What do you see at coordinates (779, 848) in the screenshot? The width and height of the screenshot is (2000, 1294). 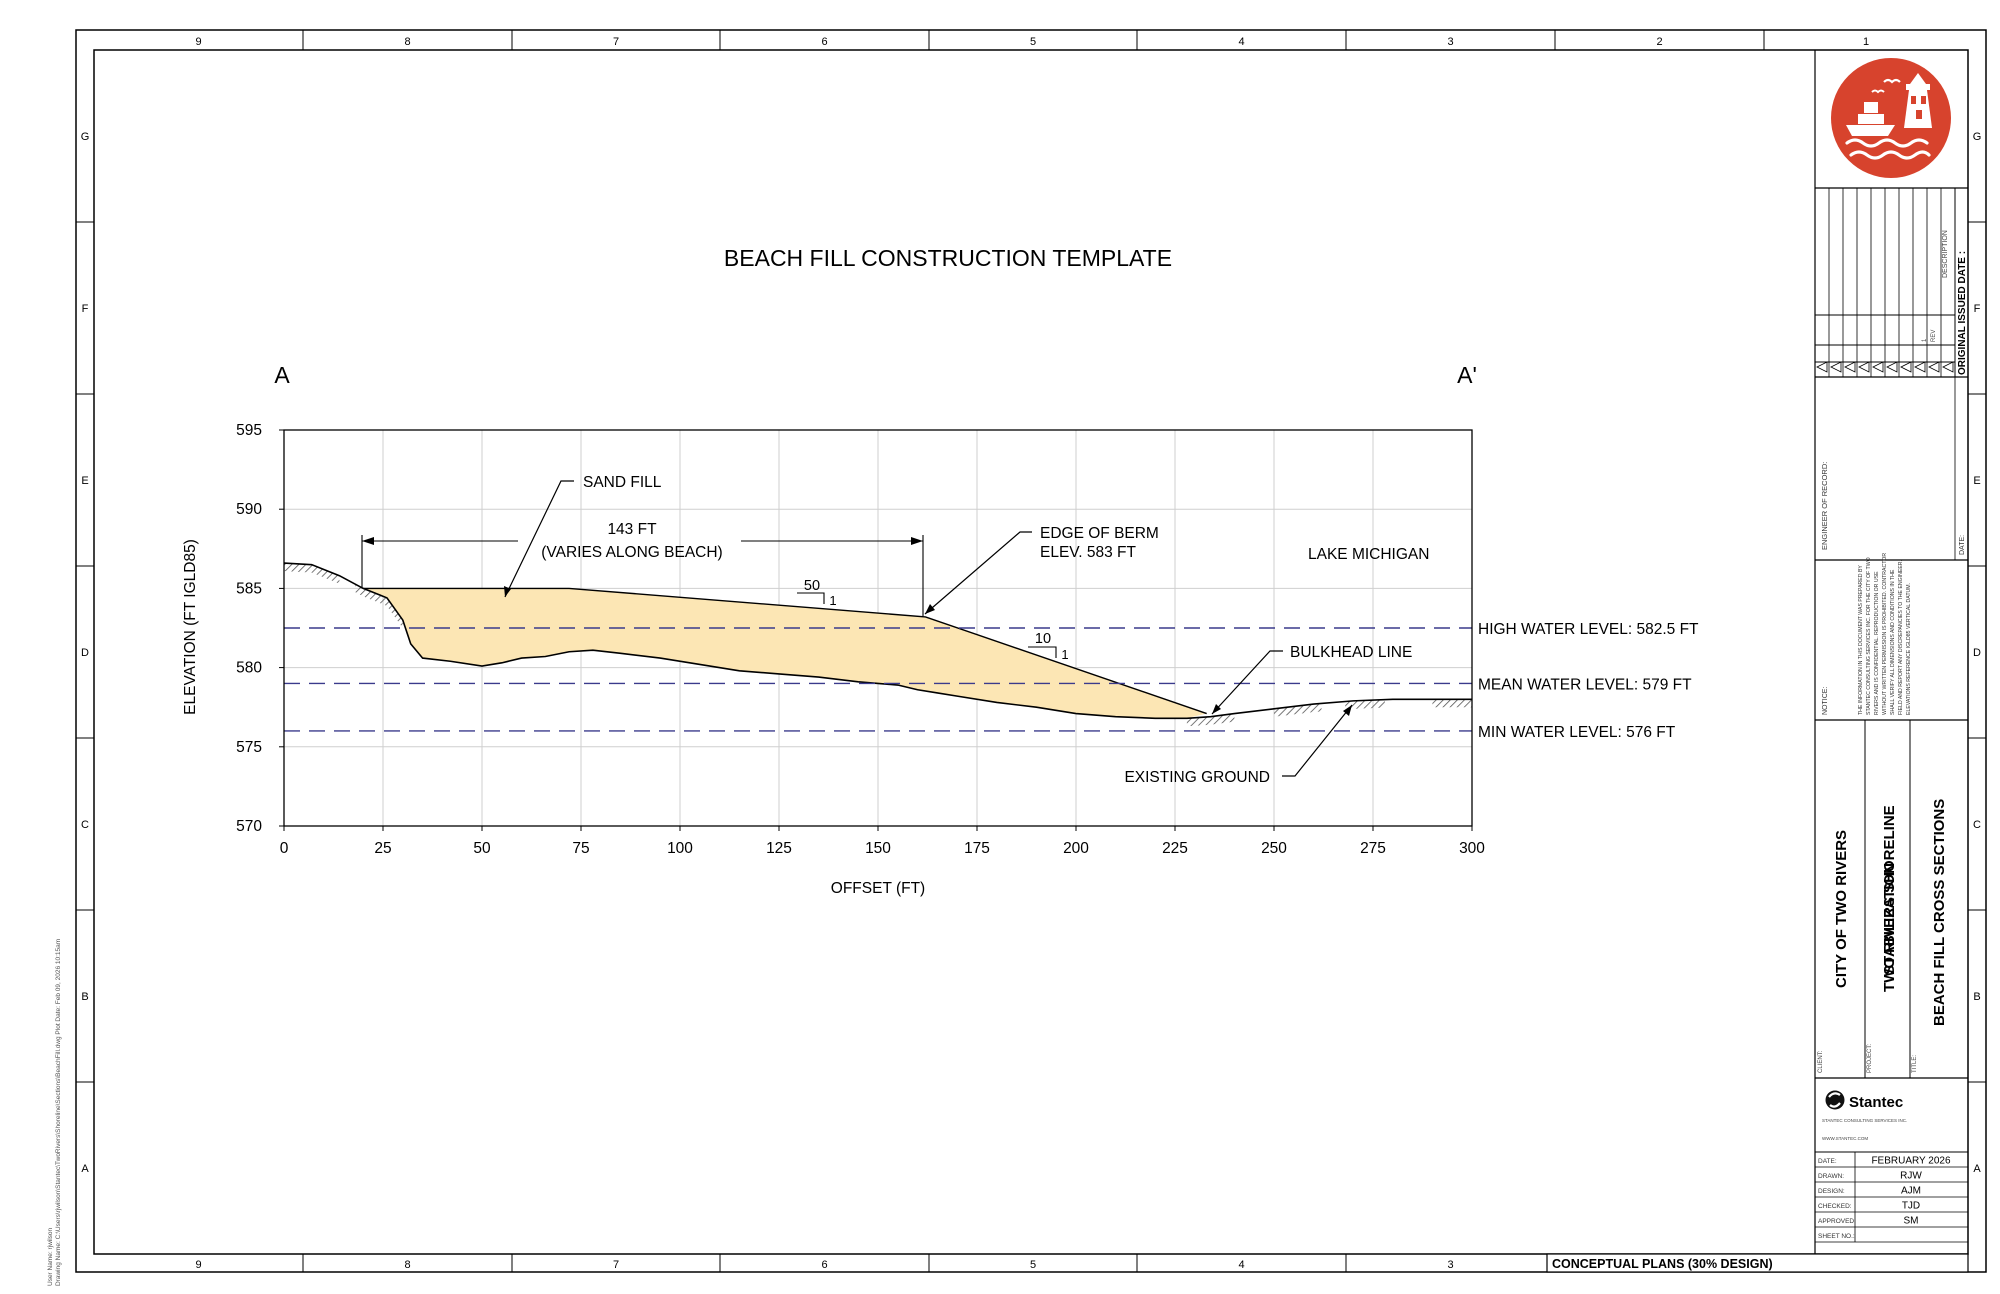 I see `x-tick-label: 125` at bounding box center [779, 848].